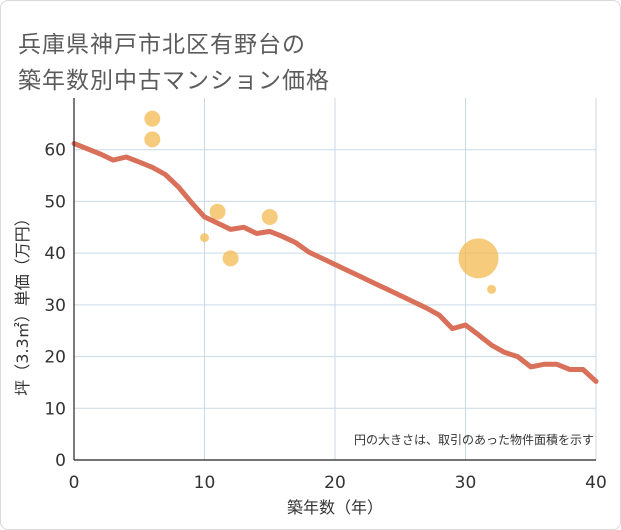  Describe the element at coordinates (55, 254) in the screenshot. I see `y-tick-label-40: 40` at that location.